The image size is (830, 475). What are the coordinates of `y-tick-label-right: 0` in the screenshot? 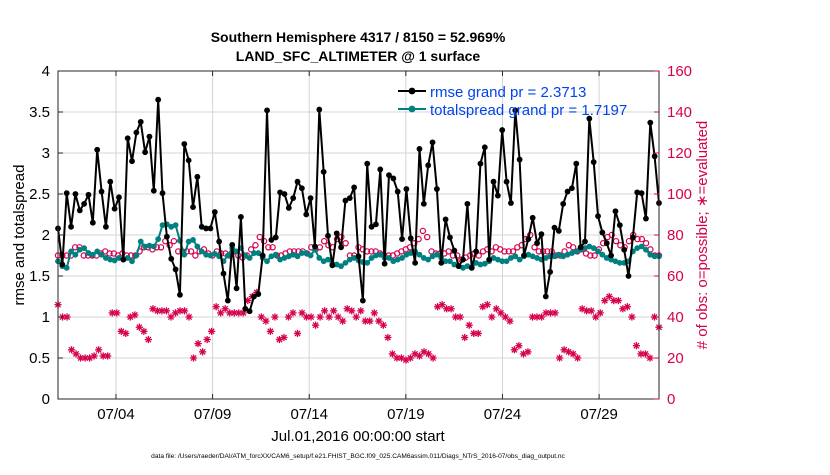 It's located at (671, 399).